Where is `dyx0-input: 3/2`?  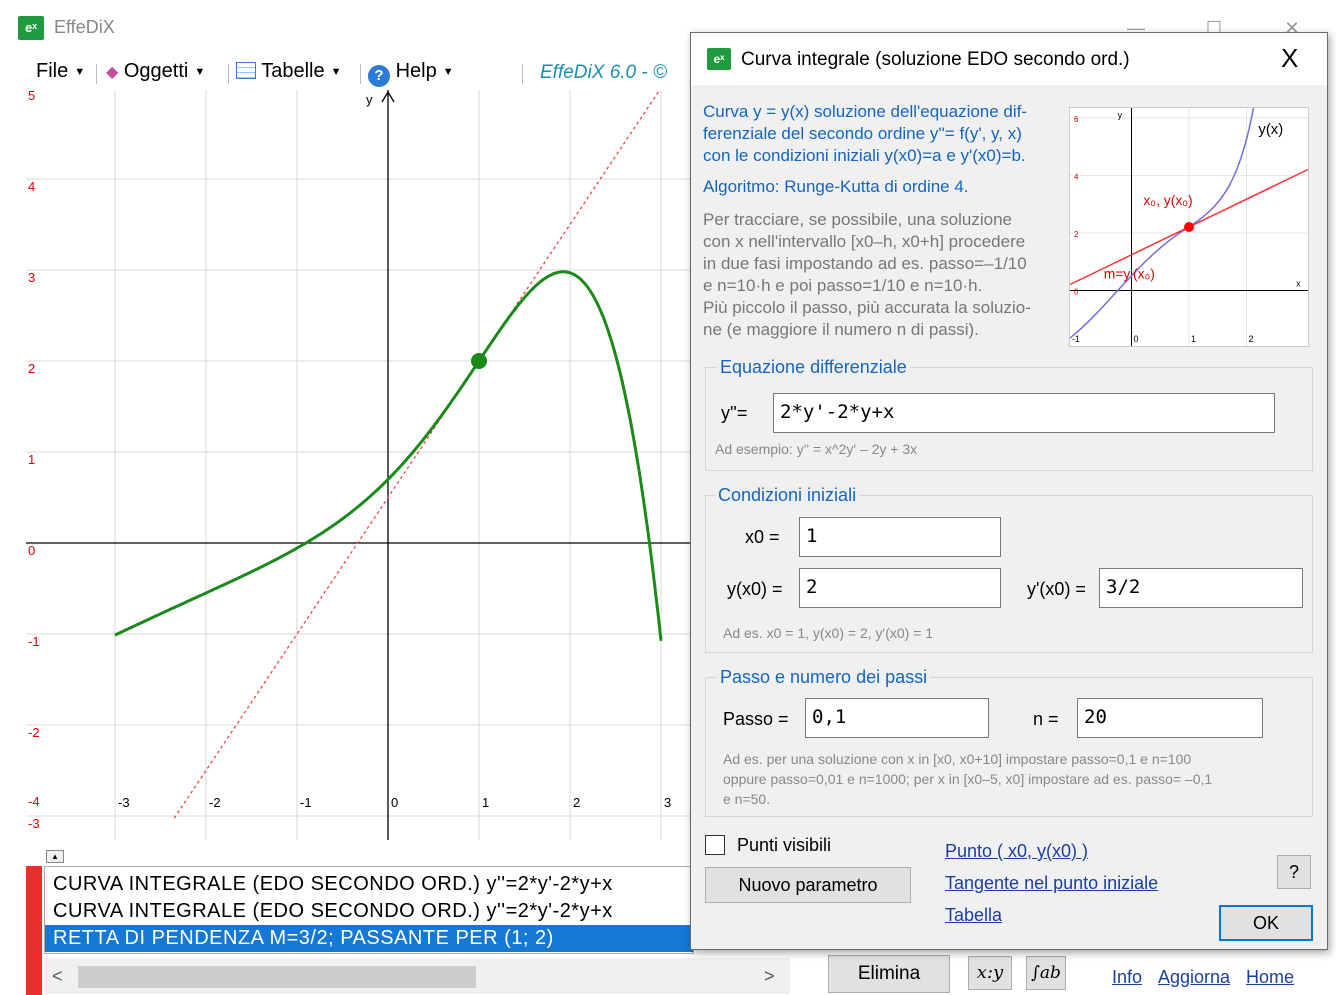 dyx0-input: 3/2 is located at coordinates (1201, 588).